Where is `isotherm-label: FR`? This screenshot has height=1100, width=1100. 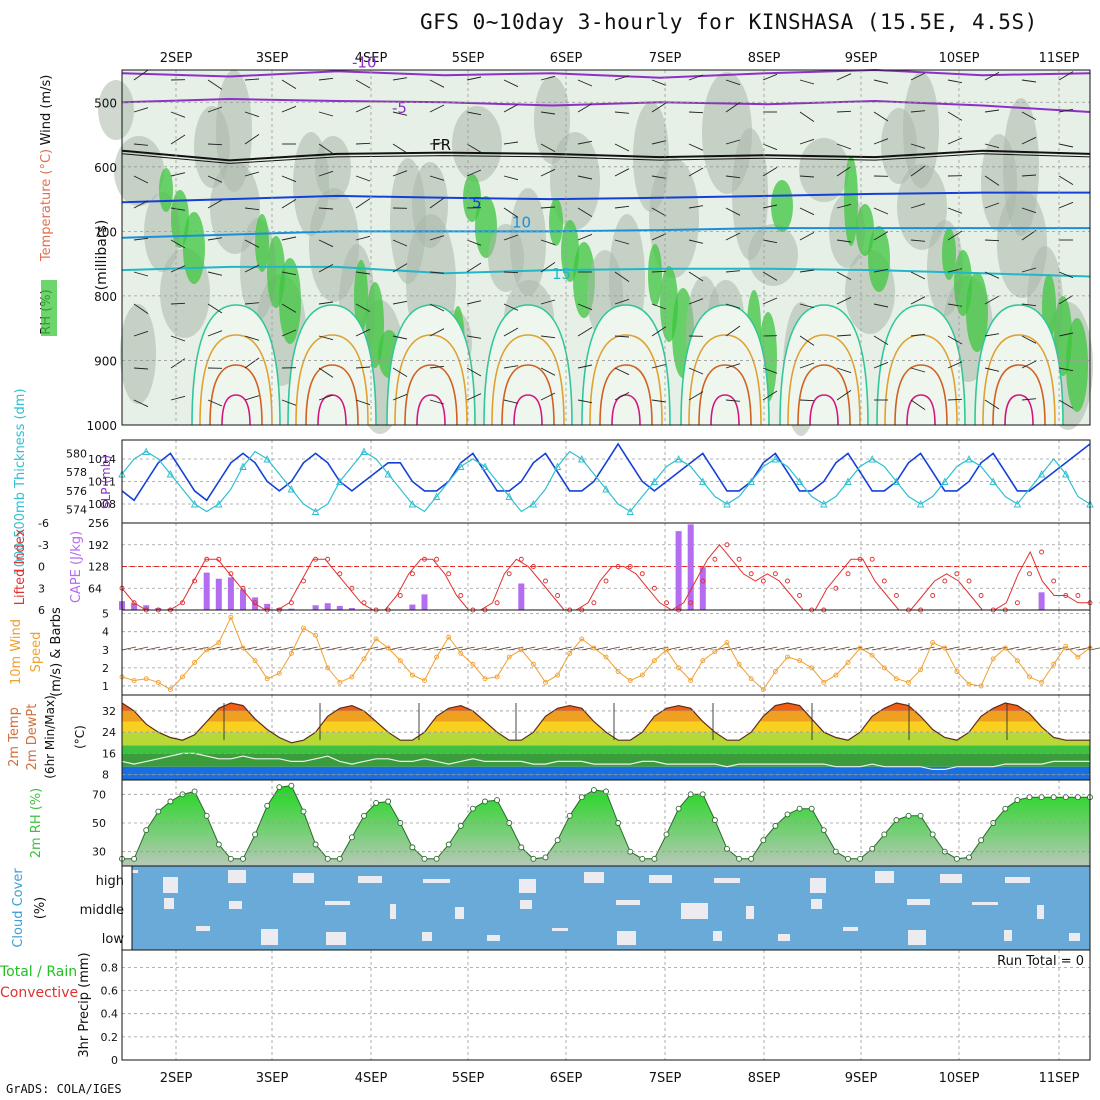 isotherm-label: FR is located at coordinates (441, 145).